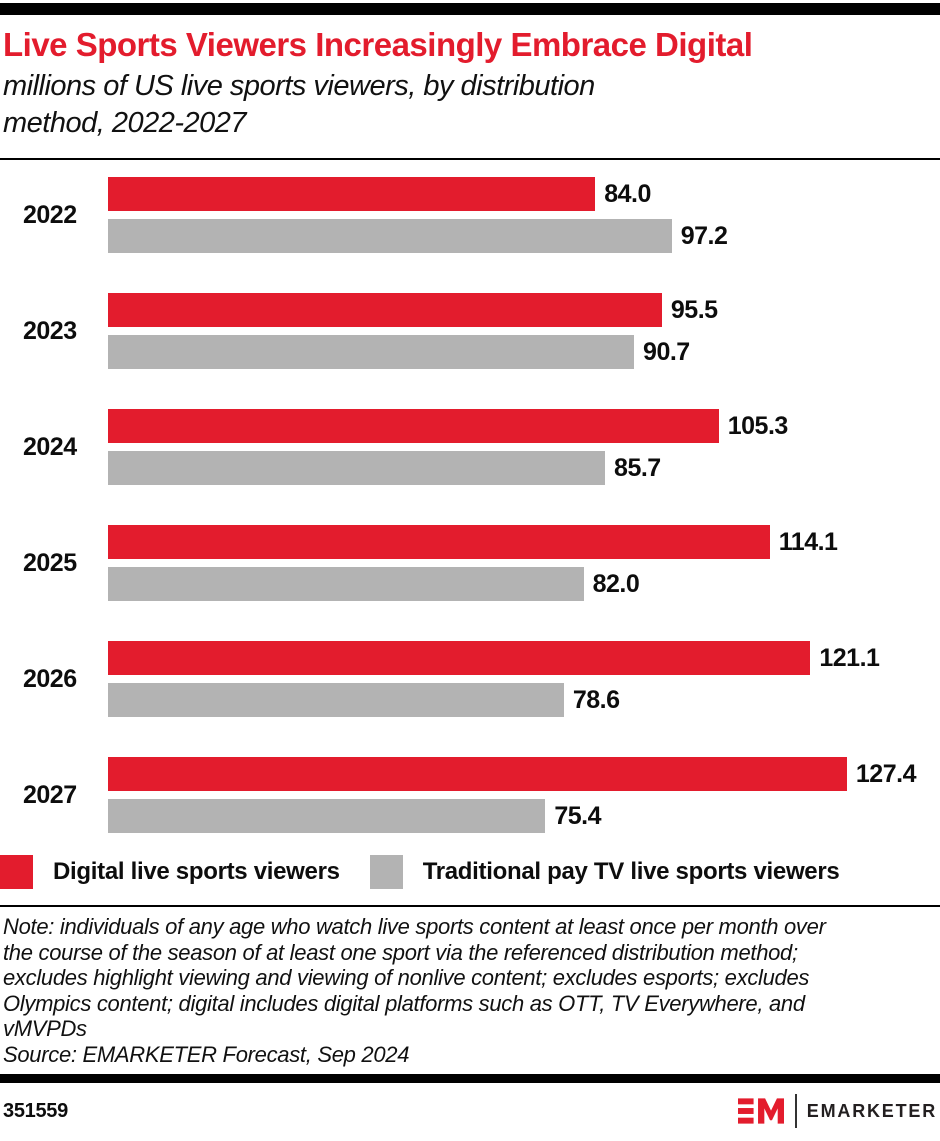 This screenshot has width=940, height=1141. I want to click on value-label: 82.0, so click(616, 583).